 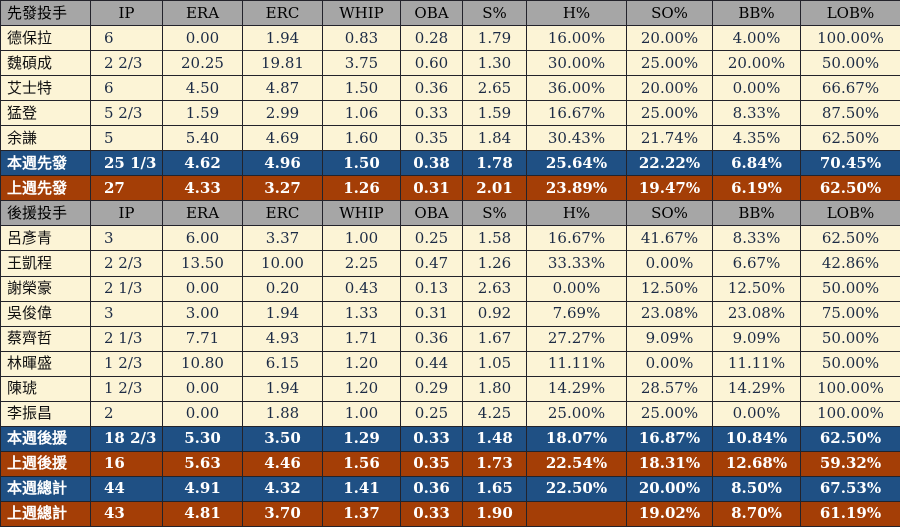 I want to click on stat-cell: 20.00%, so click(x=669, y=38).